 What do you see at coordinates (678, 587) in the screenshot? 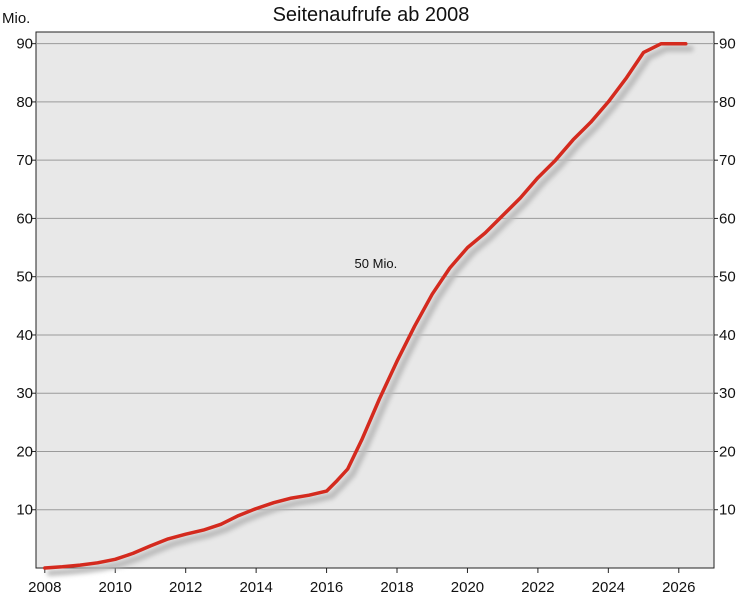
I see `x-tick-label: 2026` at bounding box center [678, 587].